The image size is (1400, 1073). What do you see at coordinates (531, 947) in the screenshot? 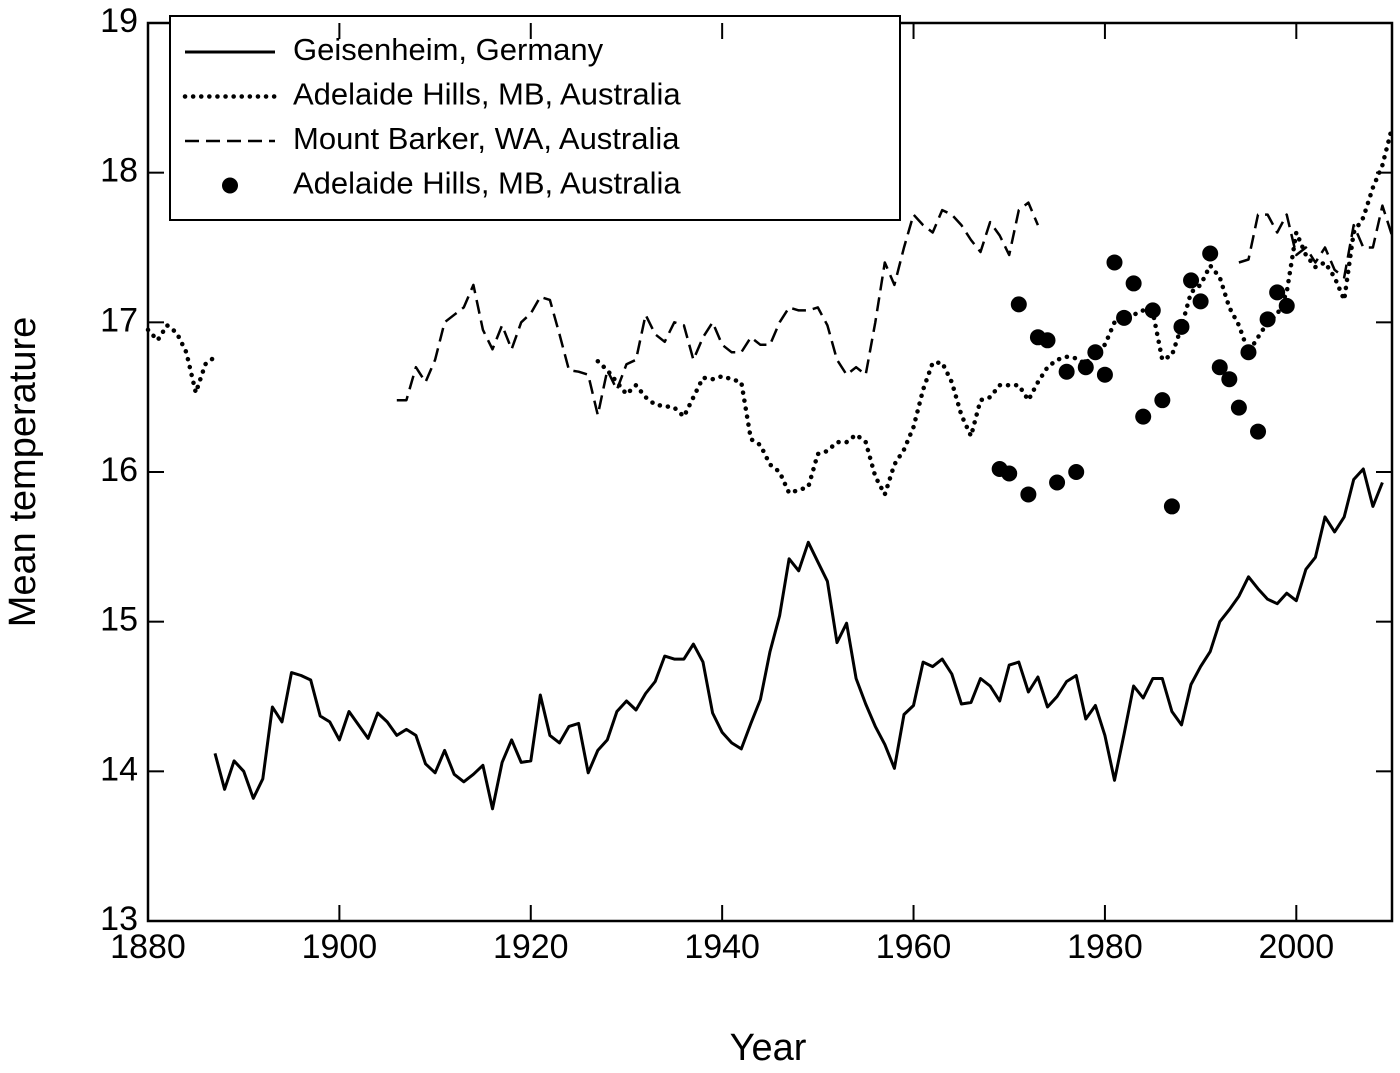
I see `x-tick-label: 1920` at bounding box center [531, 947].